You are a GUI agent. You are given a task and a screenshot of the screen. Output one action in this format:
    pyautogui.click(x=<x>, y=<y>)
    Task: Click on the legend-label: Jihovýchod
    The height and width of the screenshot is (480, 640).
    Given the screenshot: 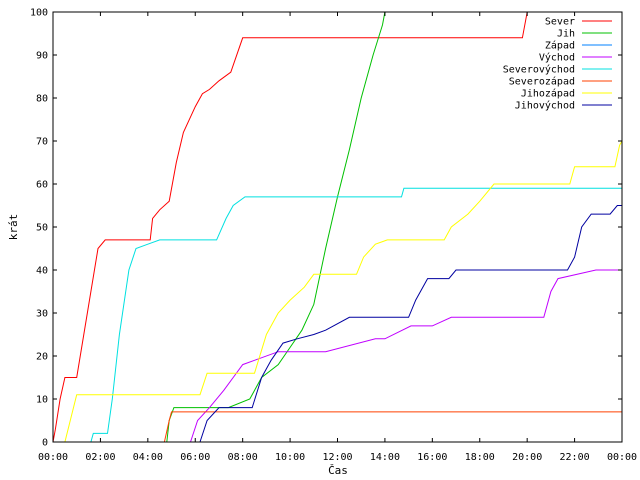 What is the action you would take?
    pyautogui.click(x=545, y=106)
    